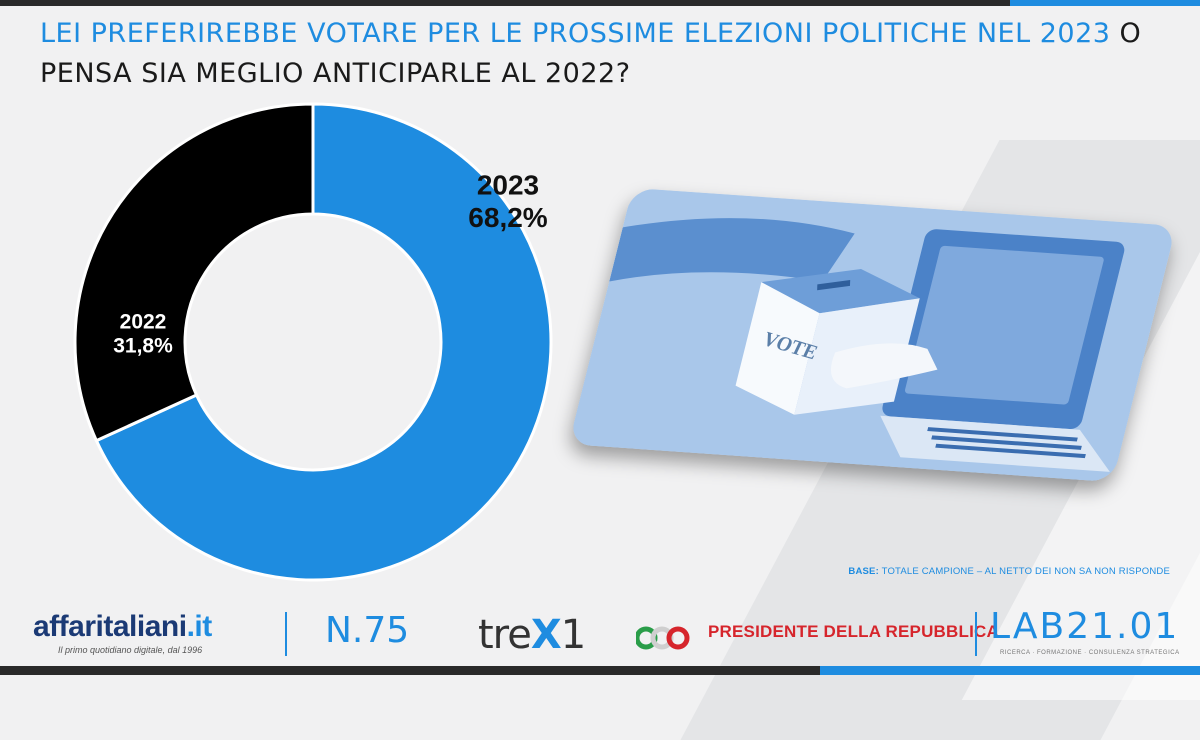 This screenshot has width=1200, height=740. I want to click on slice-value-label: 68,2%, so click(507, 217).